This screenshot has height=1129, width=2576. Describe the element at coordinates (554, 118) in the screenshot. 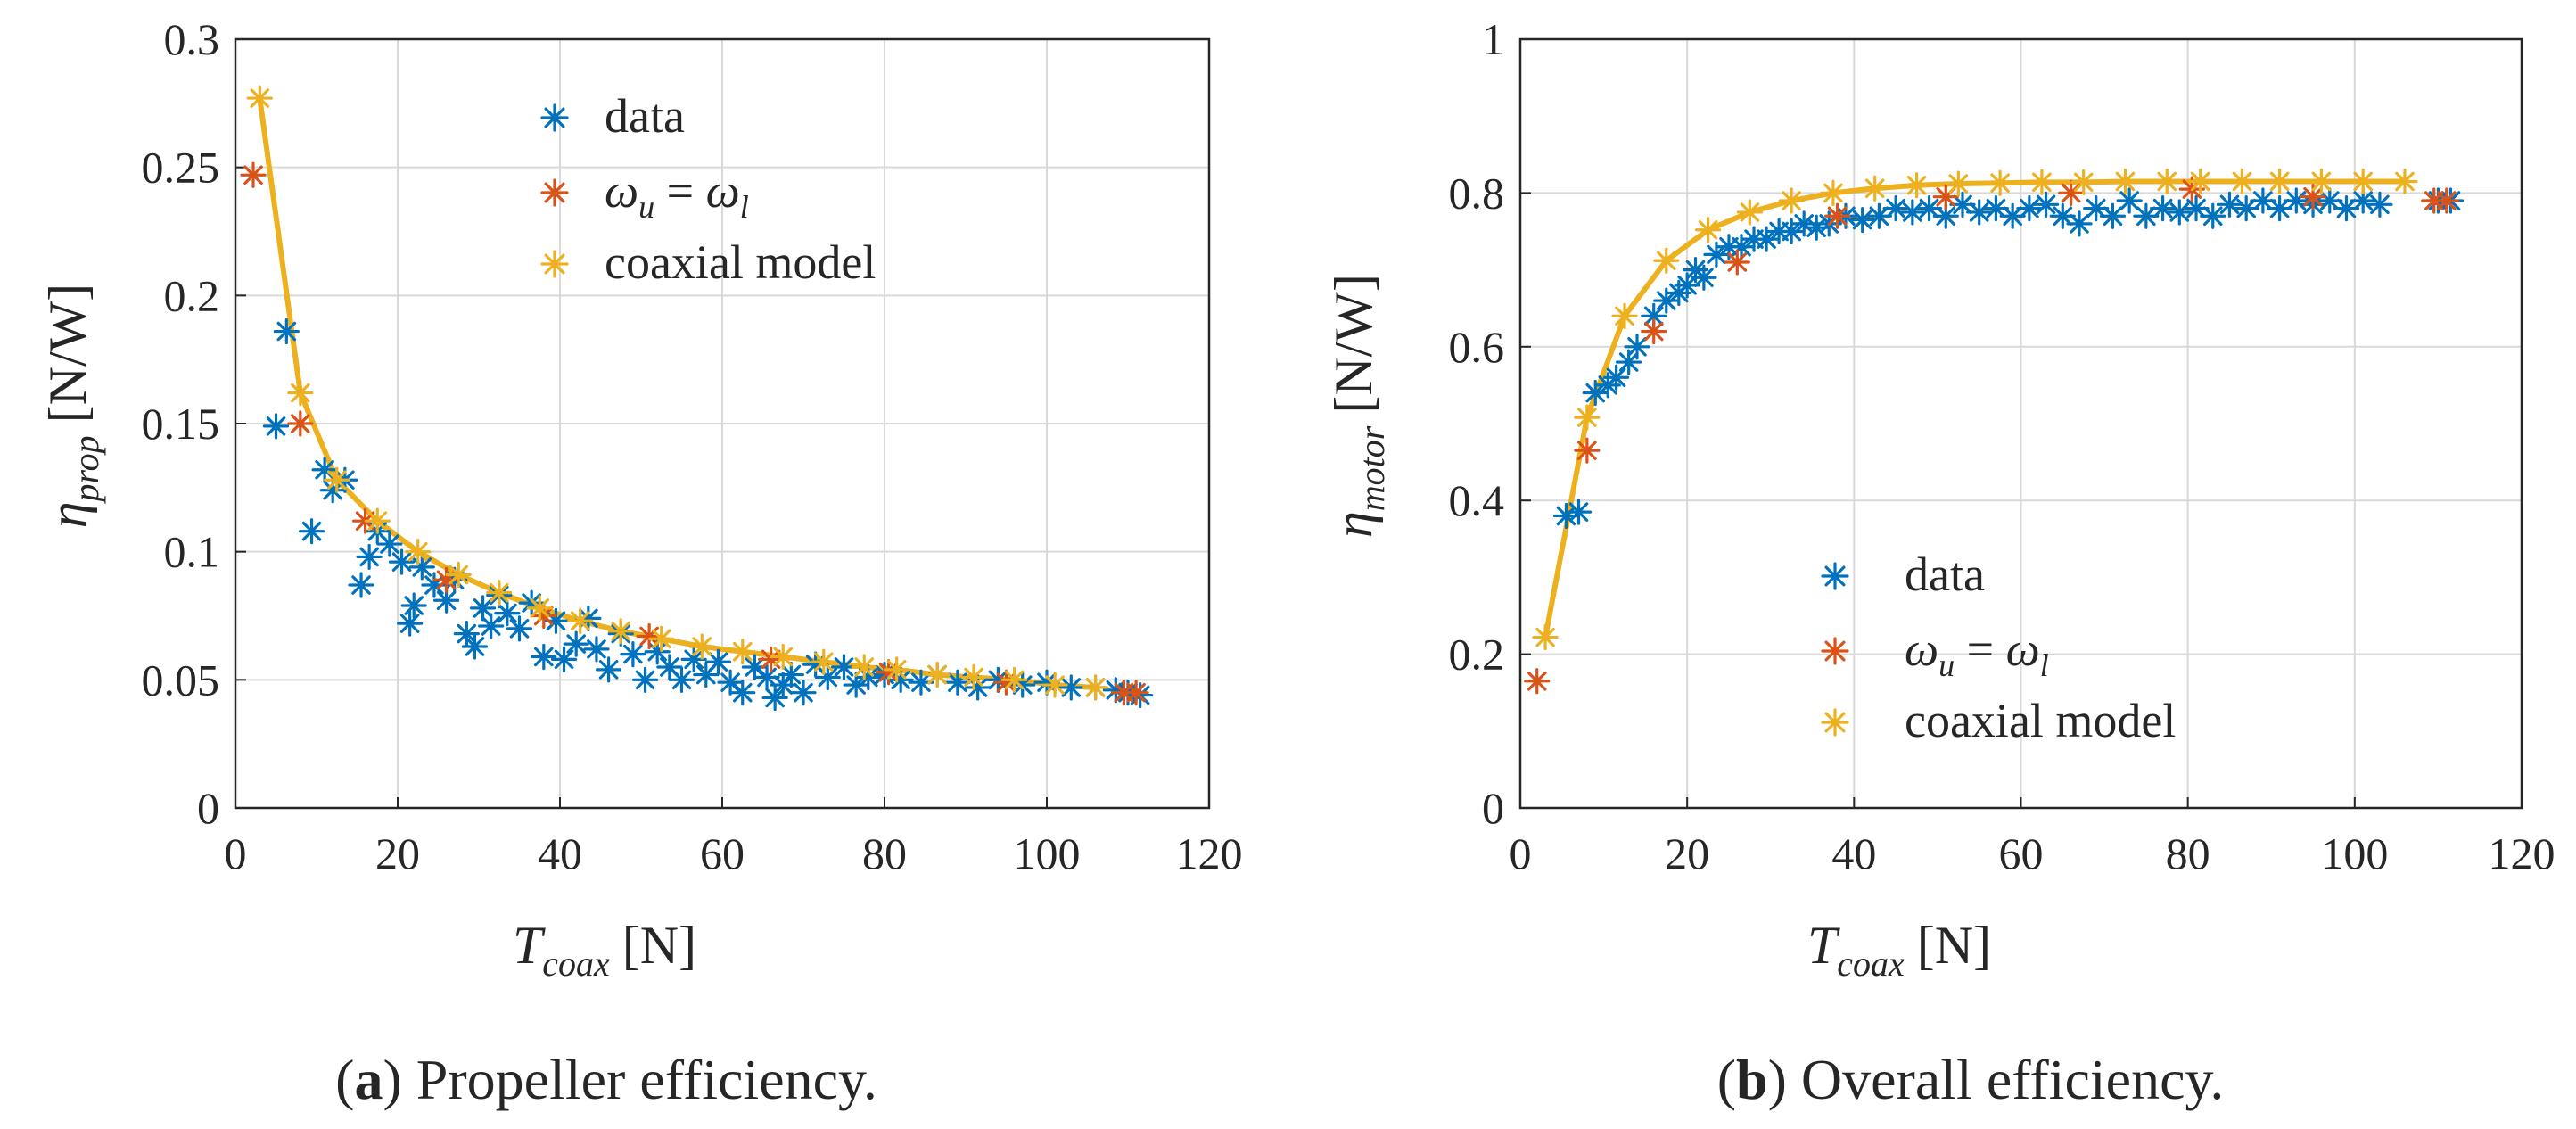

I see `data-point-legend` at that location.